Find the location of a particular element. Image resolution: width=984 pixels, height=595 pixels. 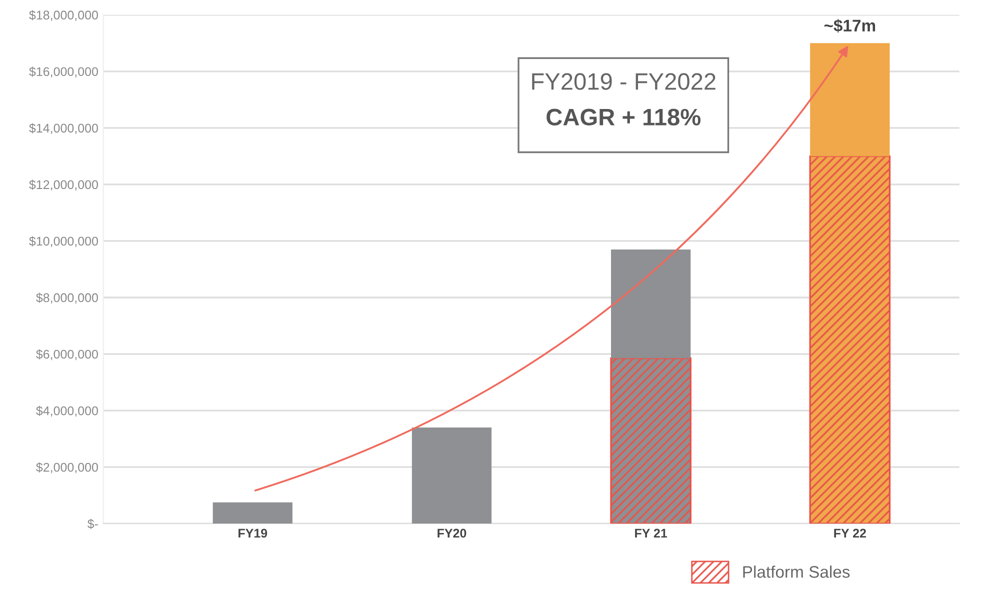

x-tick-label: FY 22 is located at coordinates (850, 533).